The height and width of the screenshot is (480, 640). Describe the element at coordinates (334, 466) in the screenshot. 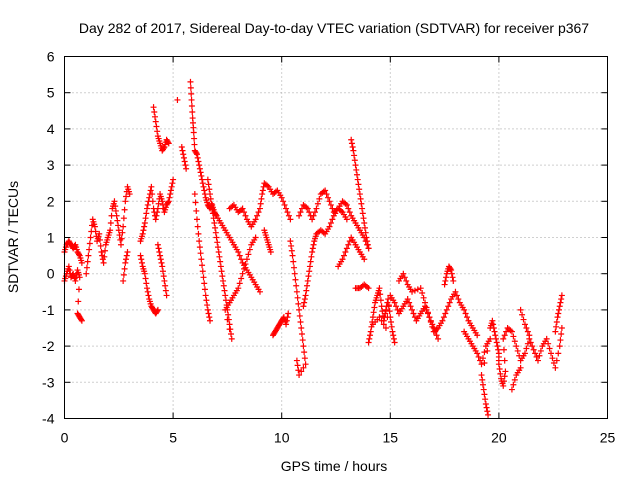

I see `x-axis-label: GPS time / hours` at that location.